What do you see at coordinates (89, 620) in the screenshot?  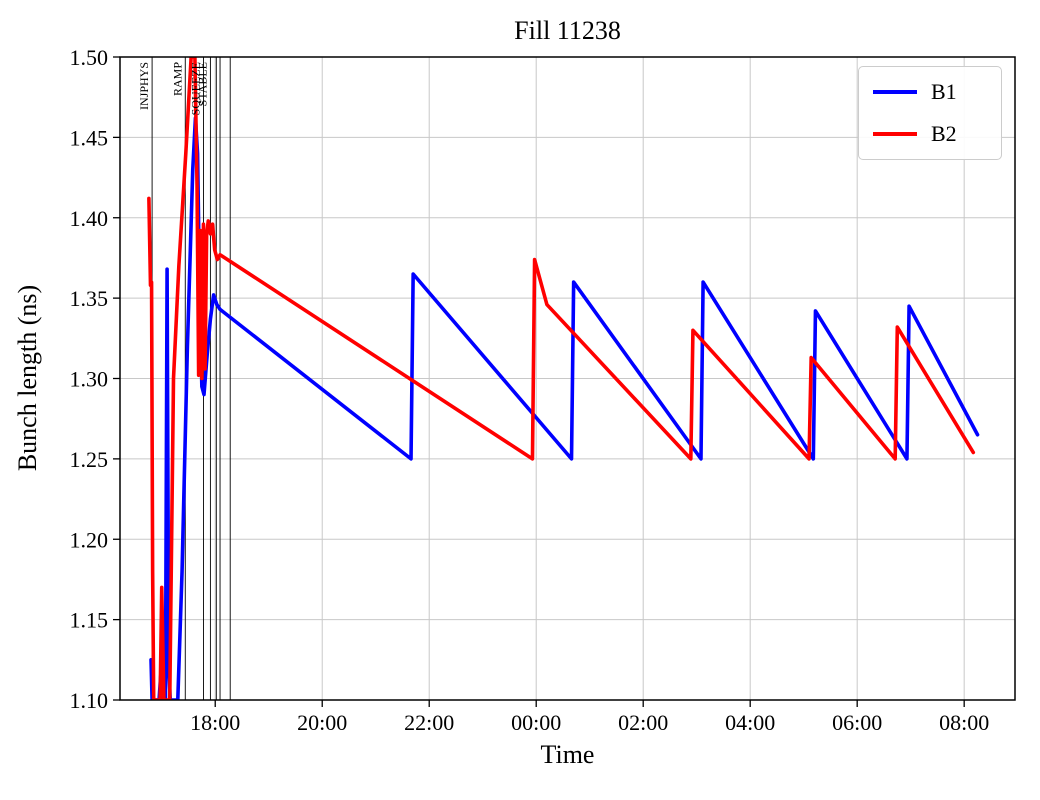 I see `y-tick-label: 1.15` at bounding box center [89, 620].